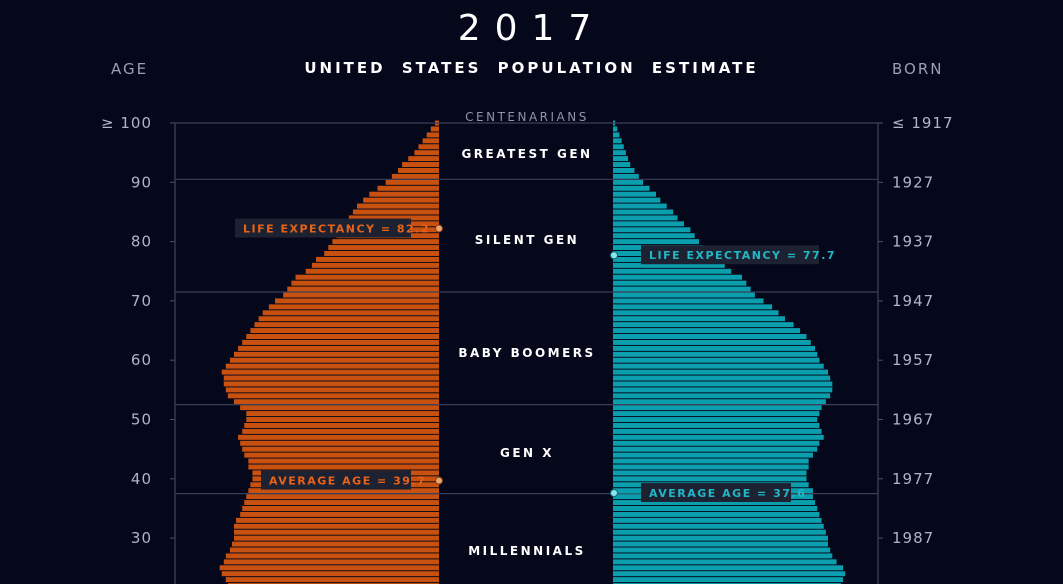 Image resolution: width=1063 pixels, height=584 pixels. What do you see at coordinates (323, 228) in the screenshot?
I see `female-life-expectancy-box` at bounding box center [323, 228].